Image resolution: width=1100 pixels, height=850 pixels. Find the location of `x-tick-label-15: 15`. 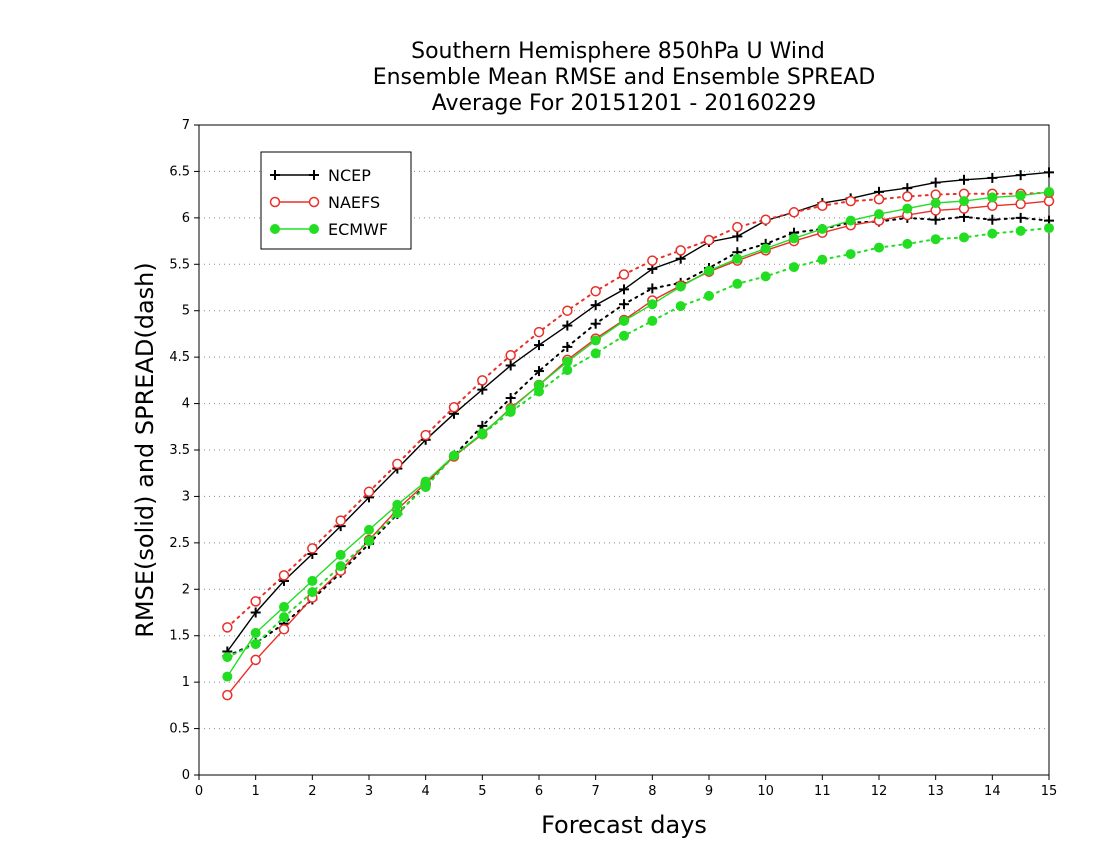

x-tick-label-15: 15 is located at coordinates (1049, 791).